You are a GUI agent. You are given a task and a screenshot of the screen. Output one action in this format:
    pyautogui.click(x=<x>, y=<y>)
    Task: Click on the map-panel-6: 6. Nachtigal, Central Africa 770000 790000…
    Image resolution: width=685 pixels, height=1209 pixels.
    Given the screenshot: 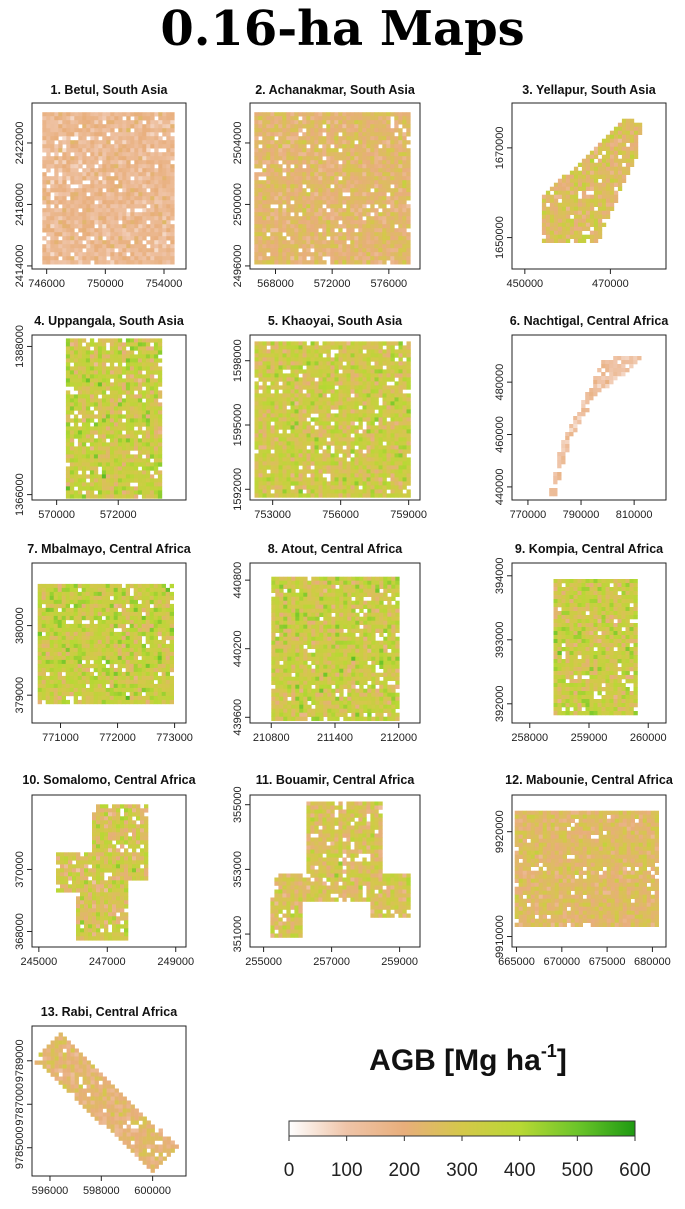 What is the action you would take?
    pyautogui.click(x=581, y=417)
    